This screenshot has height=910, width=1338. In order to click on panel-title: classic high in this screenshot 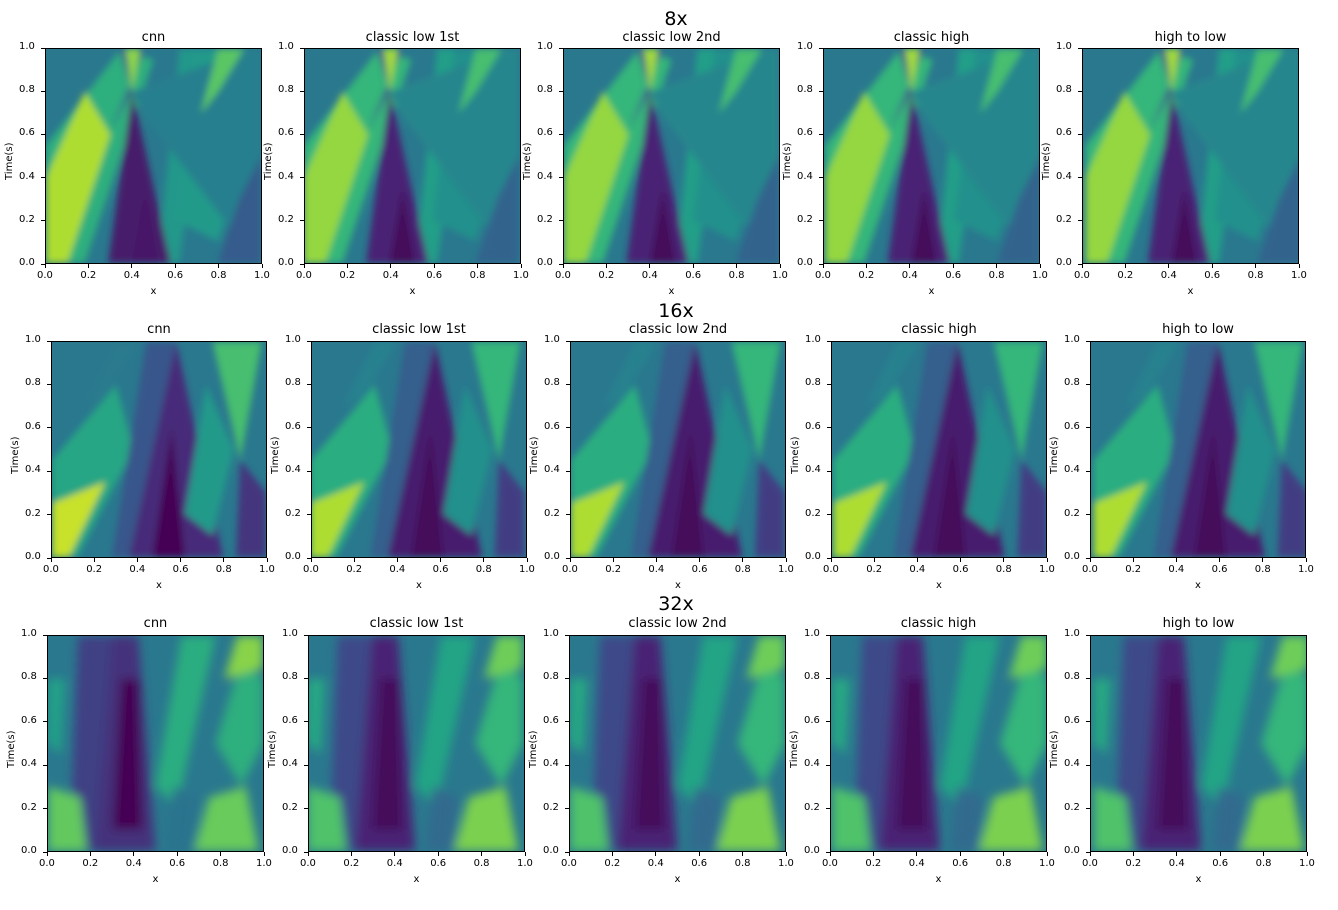, I will do `click(939, 329)`.